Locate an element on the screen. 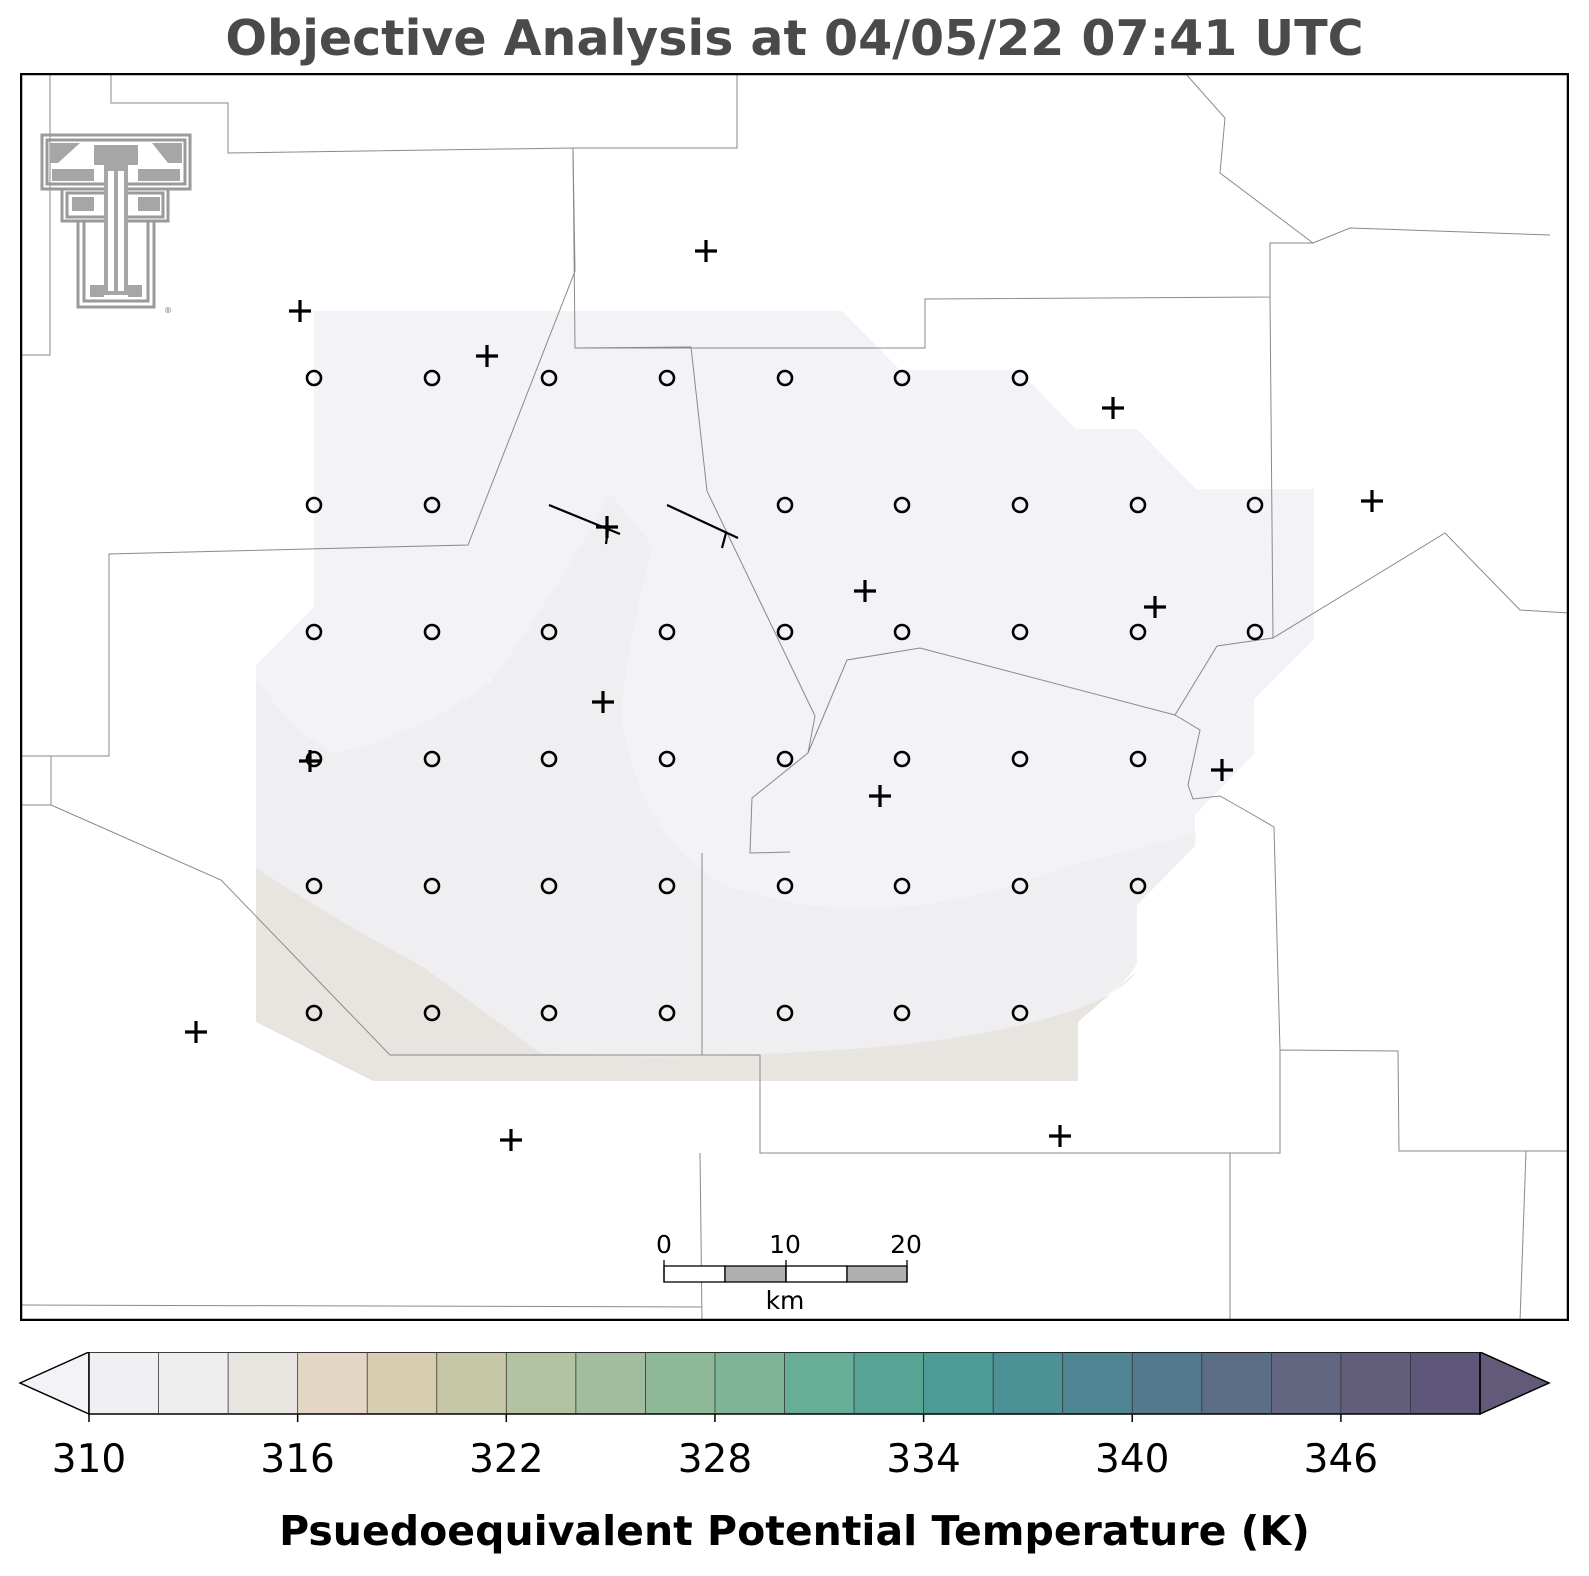 Image resolution: width=1589 pixels, height=1576 pixels. colorbar-extend-low is located at coordinates (54, 1384).